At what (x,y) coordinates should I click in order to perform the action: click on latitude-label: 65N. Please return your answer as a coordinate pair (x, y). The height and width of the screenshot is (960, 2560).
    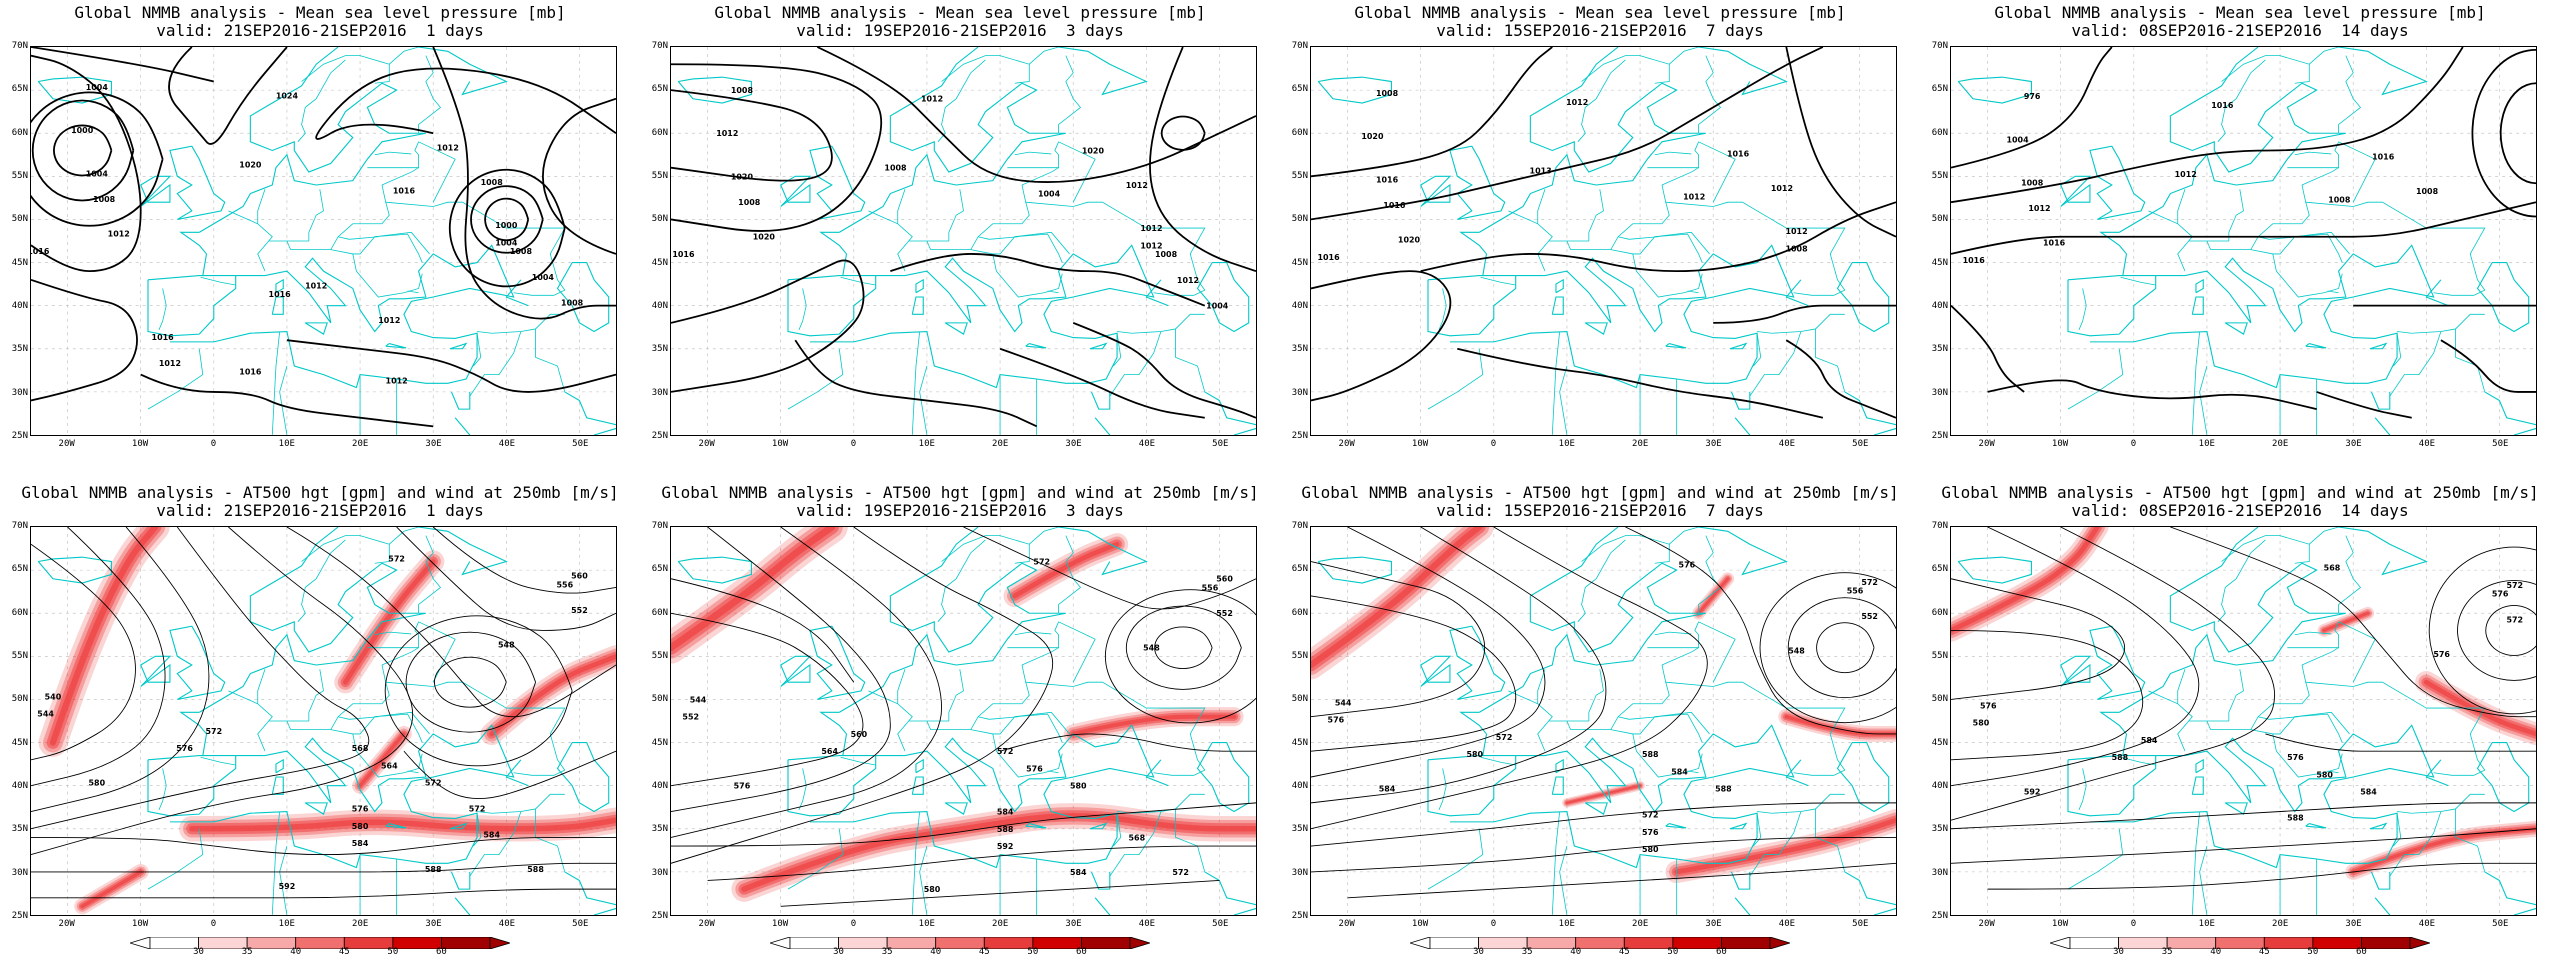
    Looking at the image, I should click on (659, 569).